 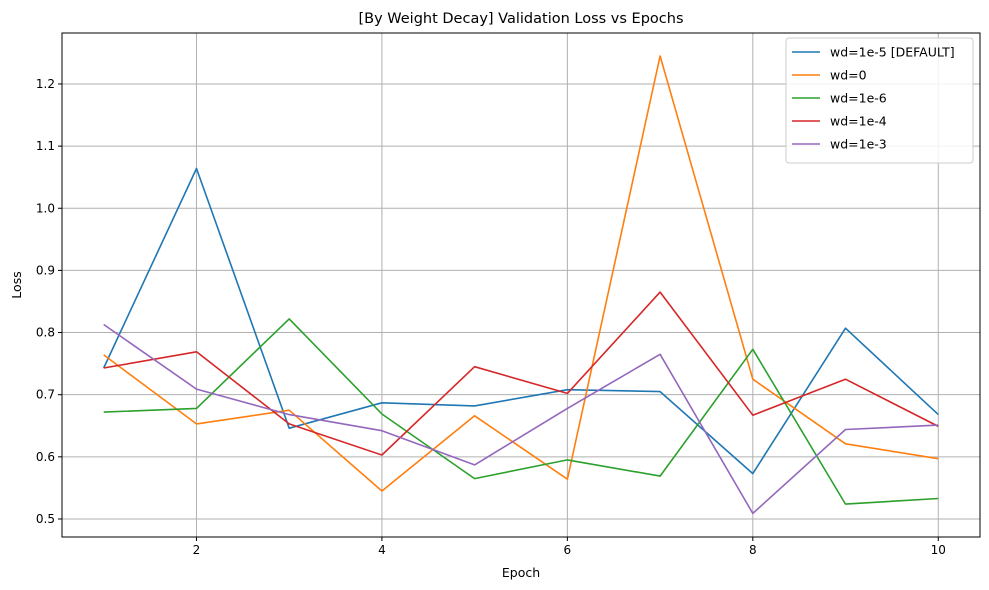 What do you see at coordinates (49, 301) in the screenshot?
I see `y-axis-ticks: 0.5 0.6 0.7 0.8 0.9 1.0 1.1 1.2` at bounding box center [49, 301].